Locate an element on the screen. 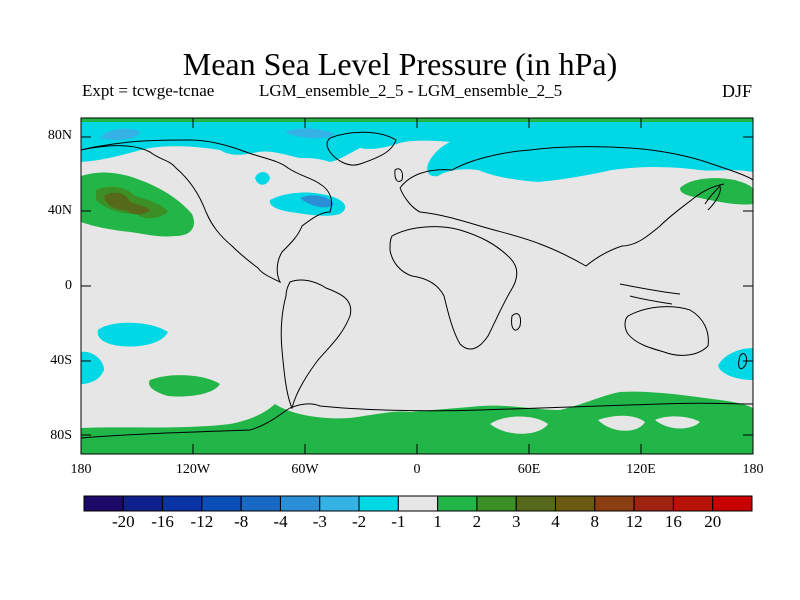 This screenshot has height=600, width=800. lon-label-60w: 60W is located at coordinates (305, 469).